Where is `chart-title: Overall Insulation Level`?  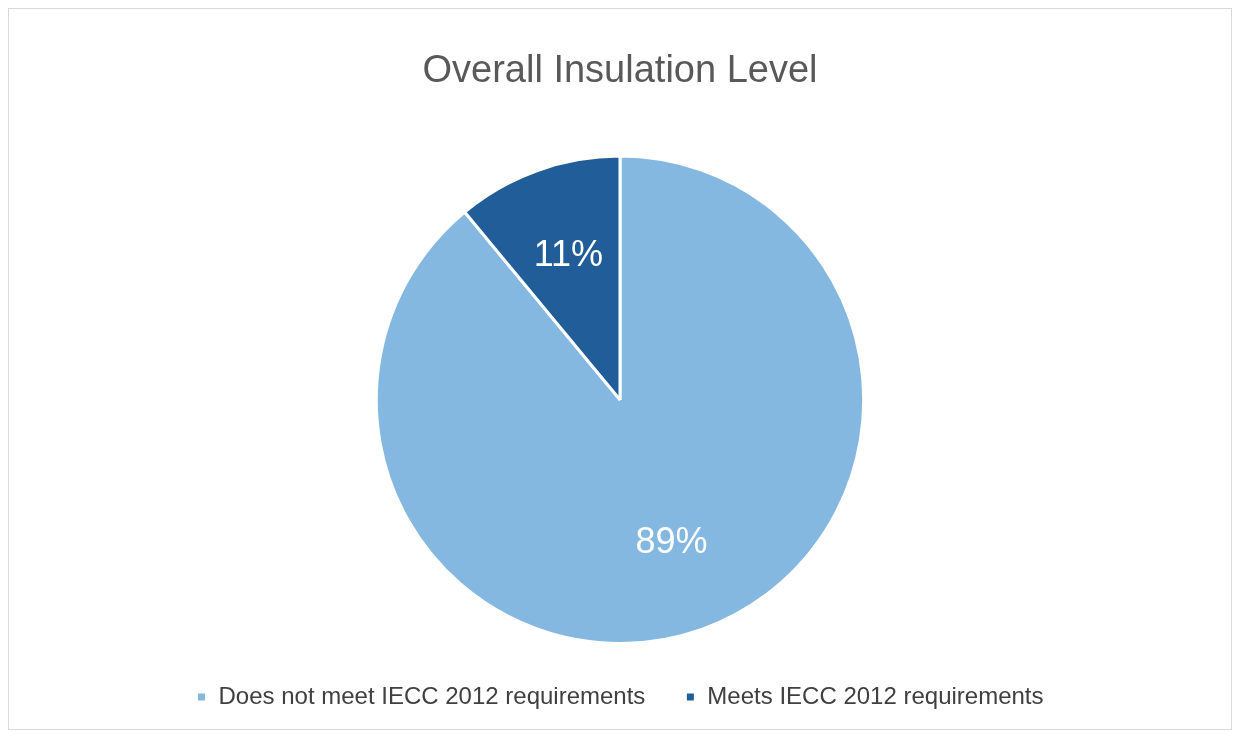 chart-title: Overall Insulation Level is located at coordinates (620, 69).